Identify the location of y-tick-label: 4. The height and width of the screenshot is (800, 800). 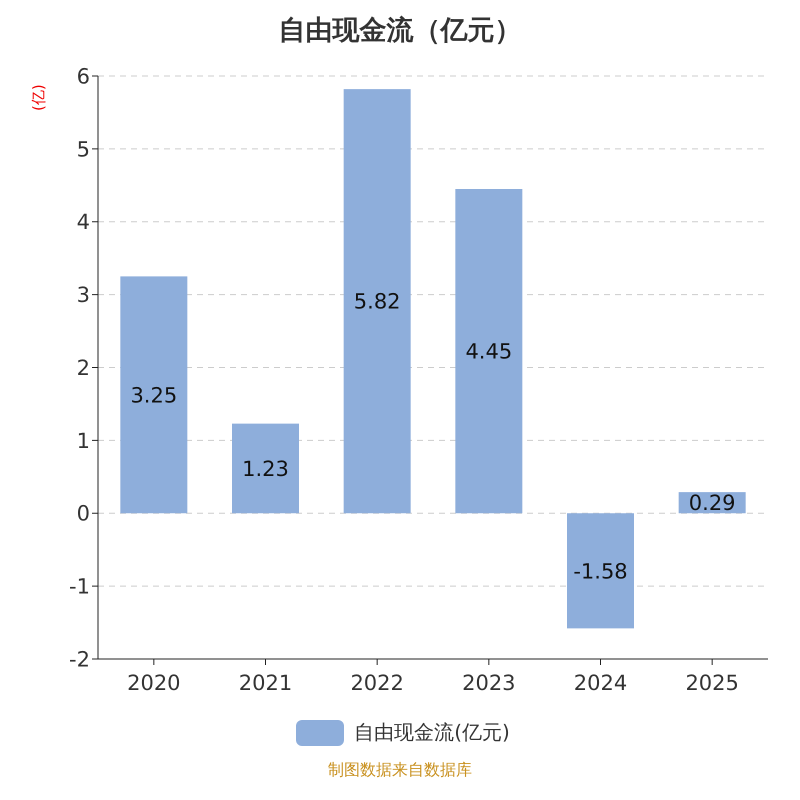
(83, 222).